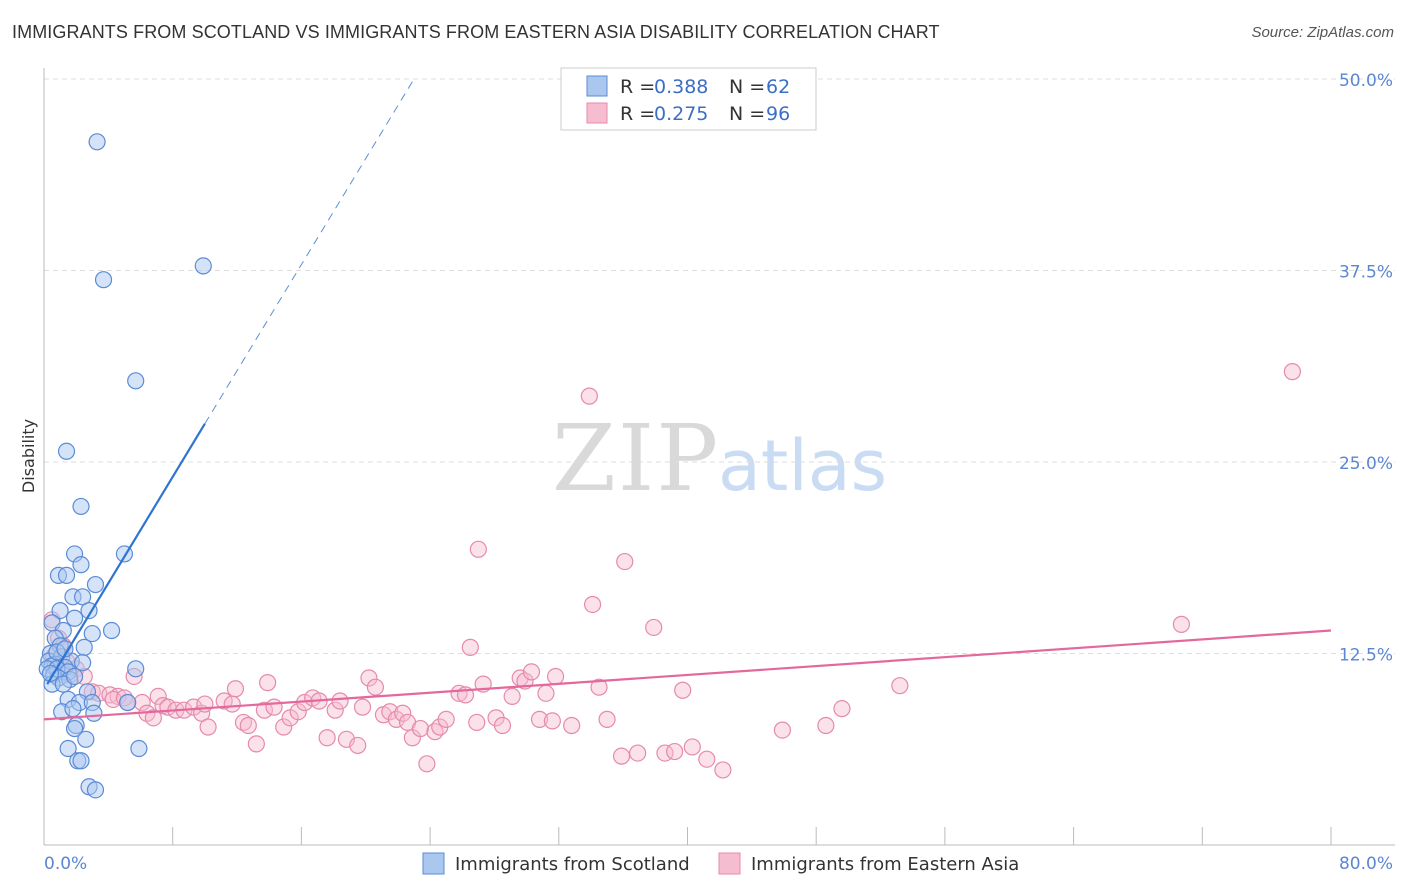  Describe the element at coordinates (750, 114) in the screenshot. I see `legend-n-label-2: N =` at that location.